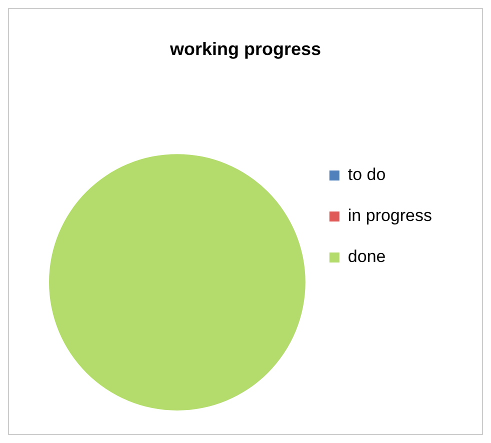  Describe the element at coordinates (390, 216) in the screenshot. I see `legend-label: in progress` at that location.